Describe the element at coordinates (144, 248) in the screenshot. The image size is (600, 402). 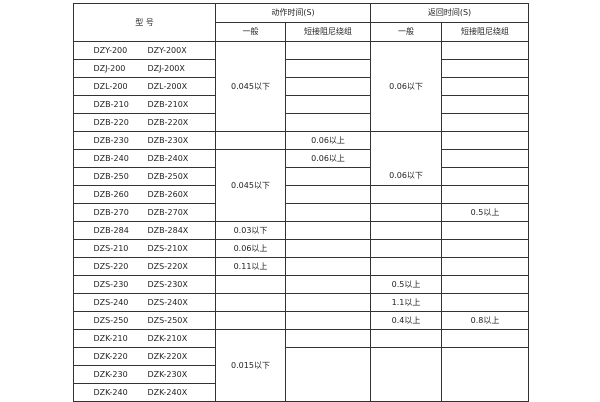
I see `model-cell: DZS-210 DZS-210X` at that location.